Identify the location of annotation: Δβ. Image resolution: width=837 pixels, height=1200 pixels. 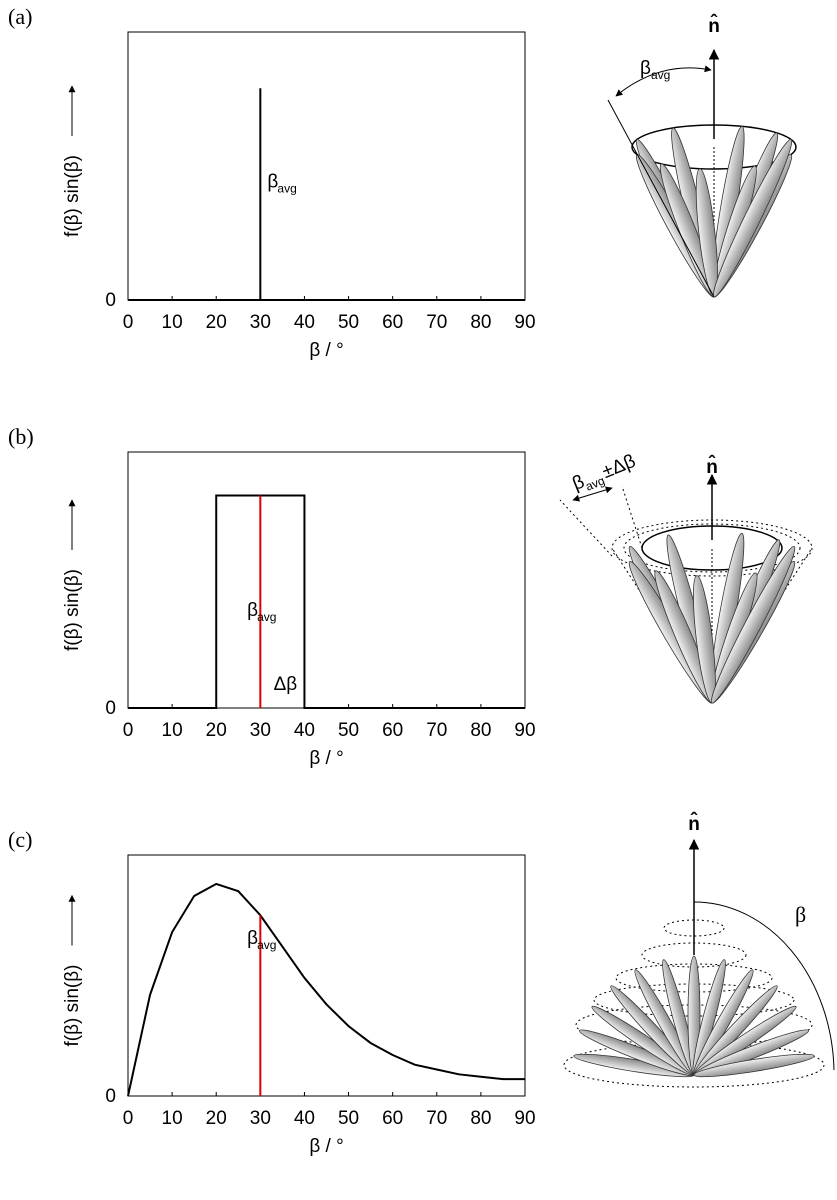
(286, 684).